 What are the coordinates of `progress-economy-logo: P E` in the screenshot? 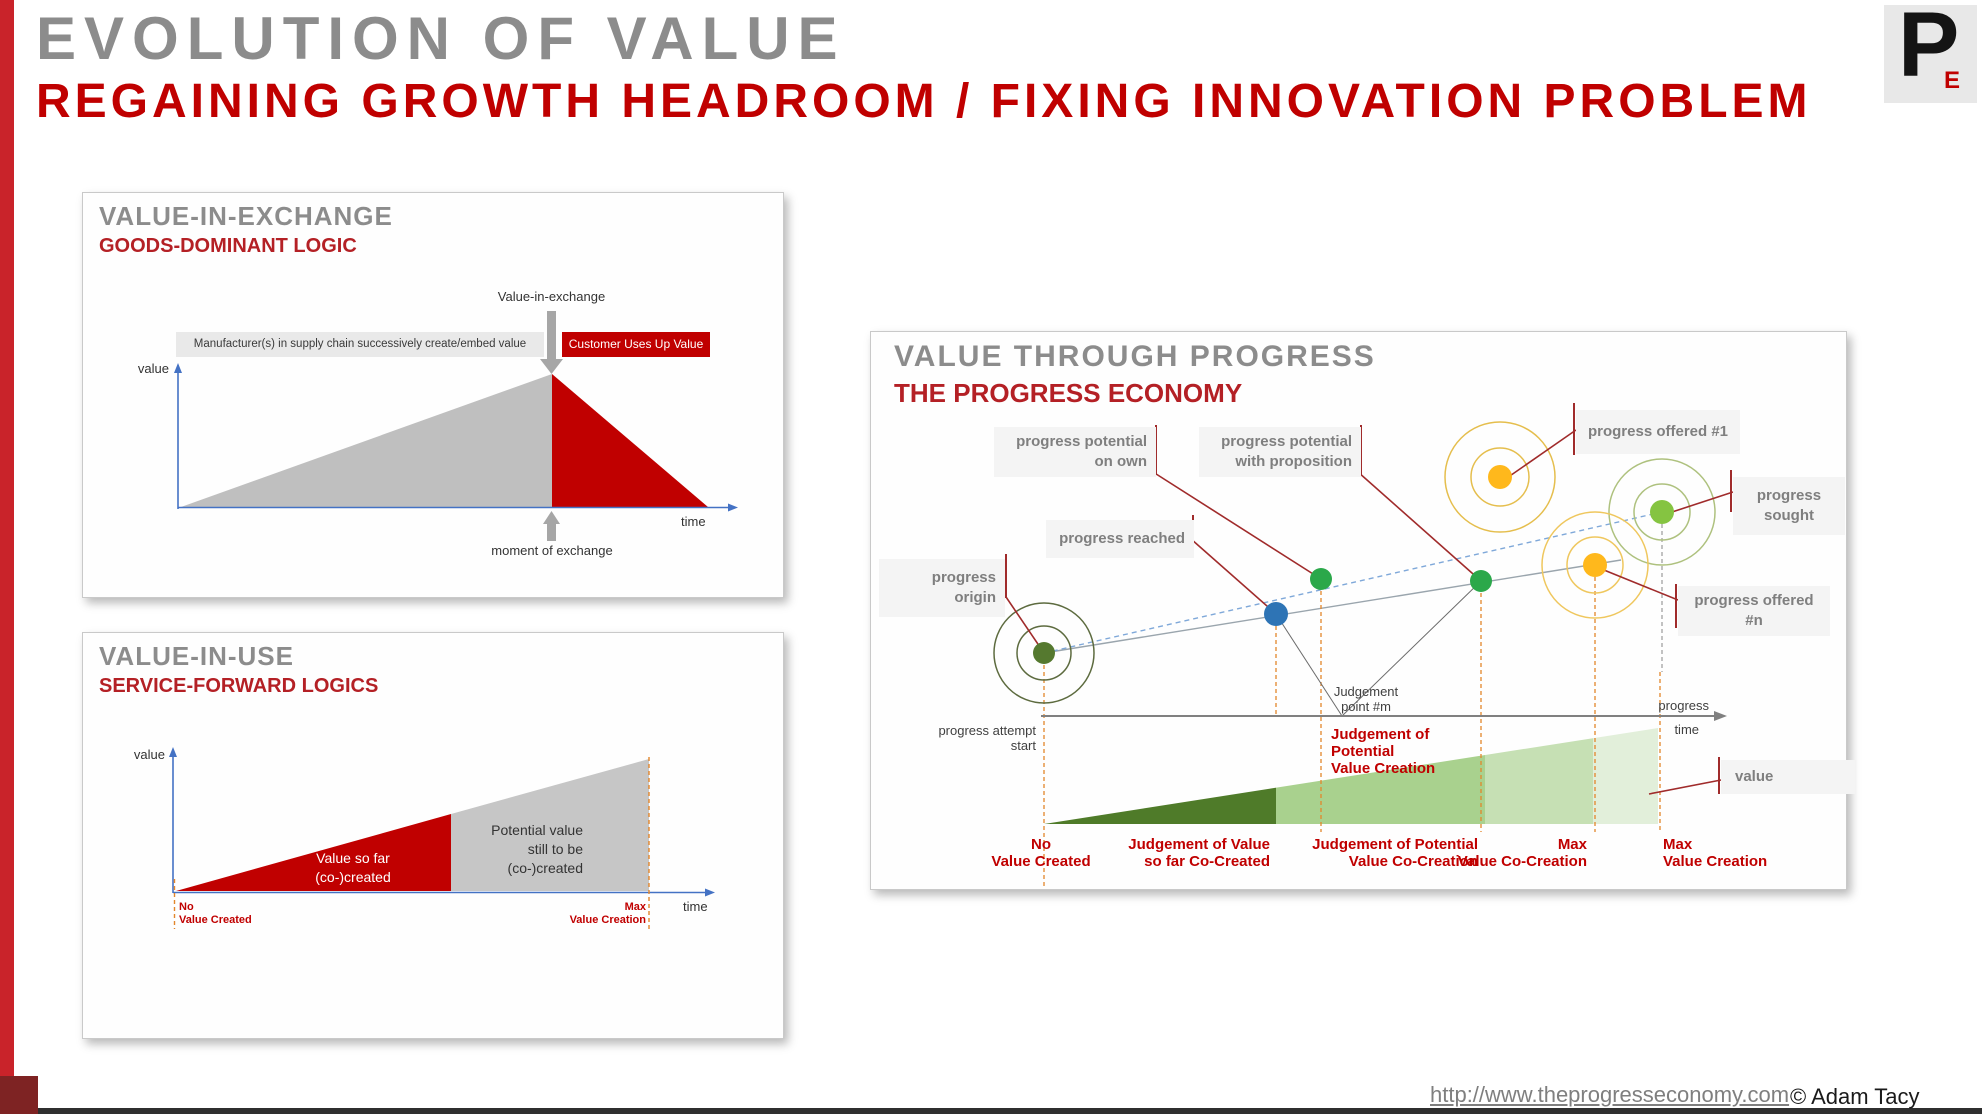 It's located at (1930, 51).